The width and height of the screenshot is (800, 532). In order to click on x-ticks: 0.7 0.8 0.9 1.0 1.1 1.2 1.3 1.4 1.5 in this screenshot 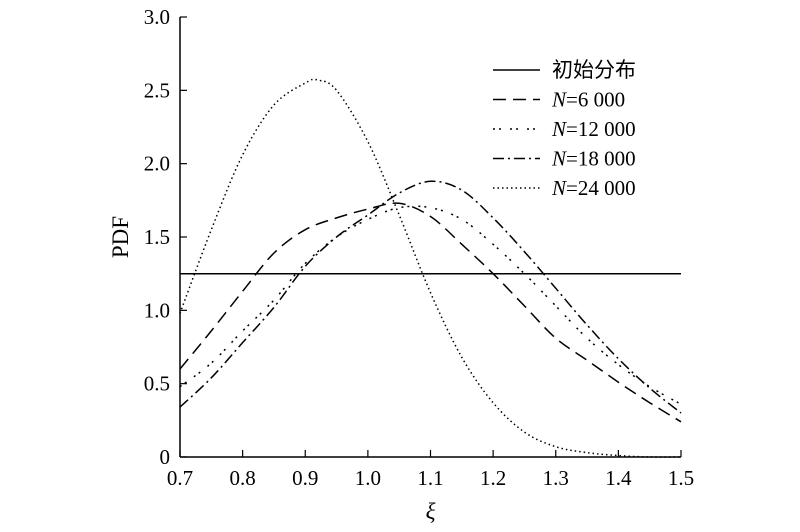, I will do `click(430, 470)`.